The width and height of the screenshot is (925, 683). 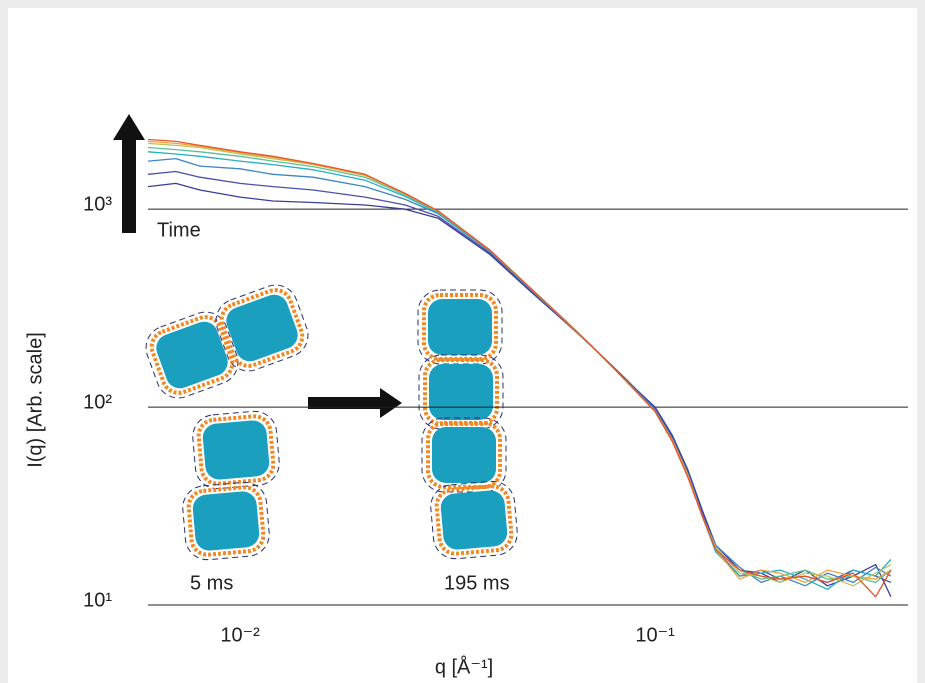 What do you see at coordinates (97, 600) in the screenshot?
I see `y-tick-label: 10¹` at bounding box center [97, 600].